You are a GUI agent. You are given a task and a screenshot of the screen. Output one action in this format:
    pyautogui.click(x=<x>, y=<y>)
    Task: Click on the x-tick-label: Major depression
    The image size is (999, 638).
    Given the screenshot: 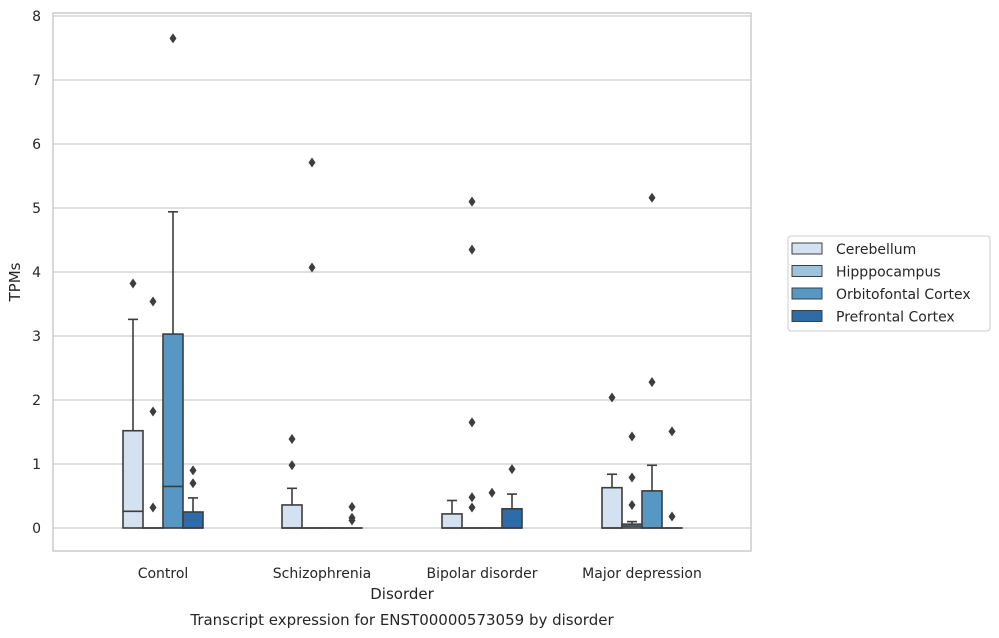 What is the action you would take?
    pyautogui.click(x=642, y=574)
    